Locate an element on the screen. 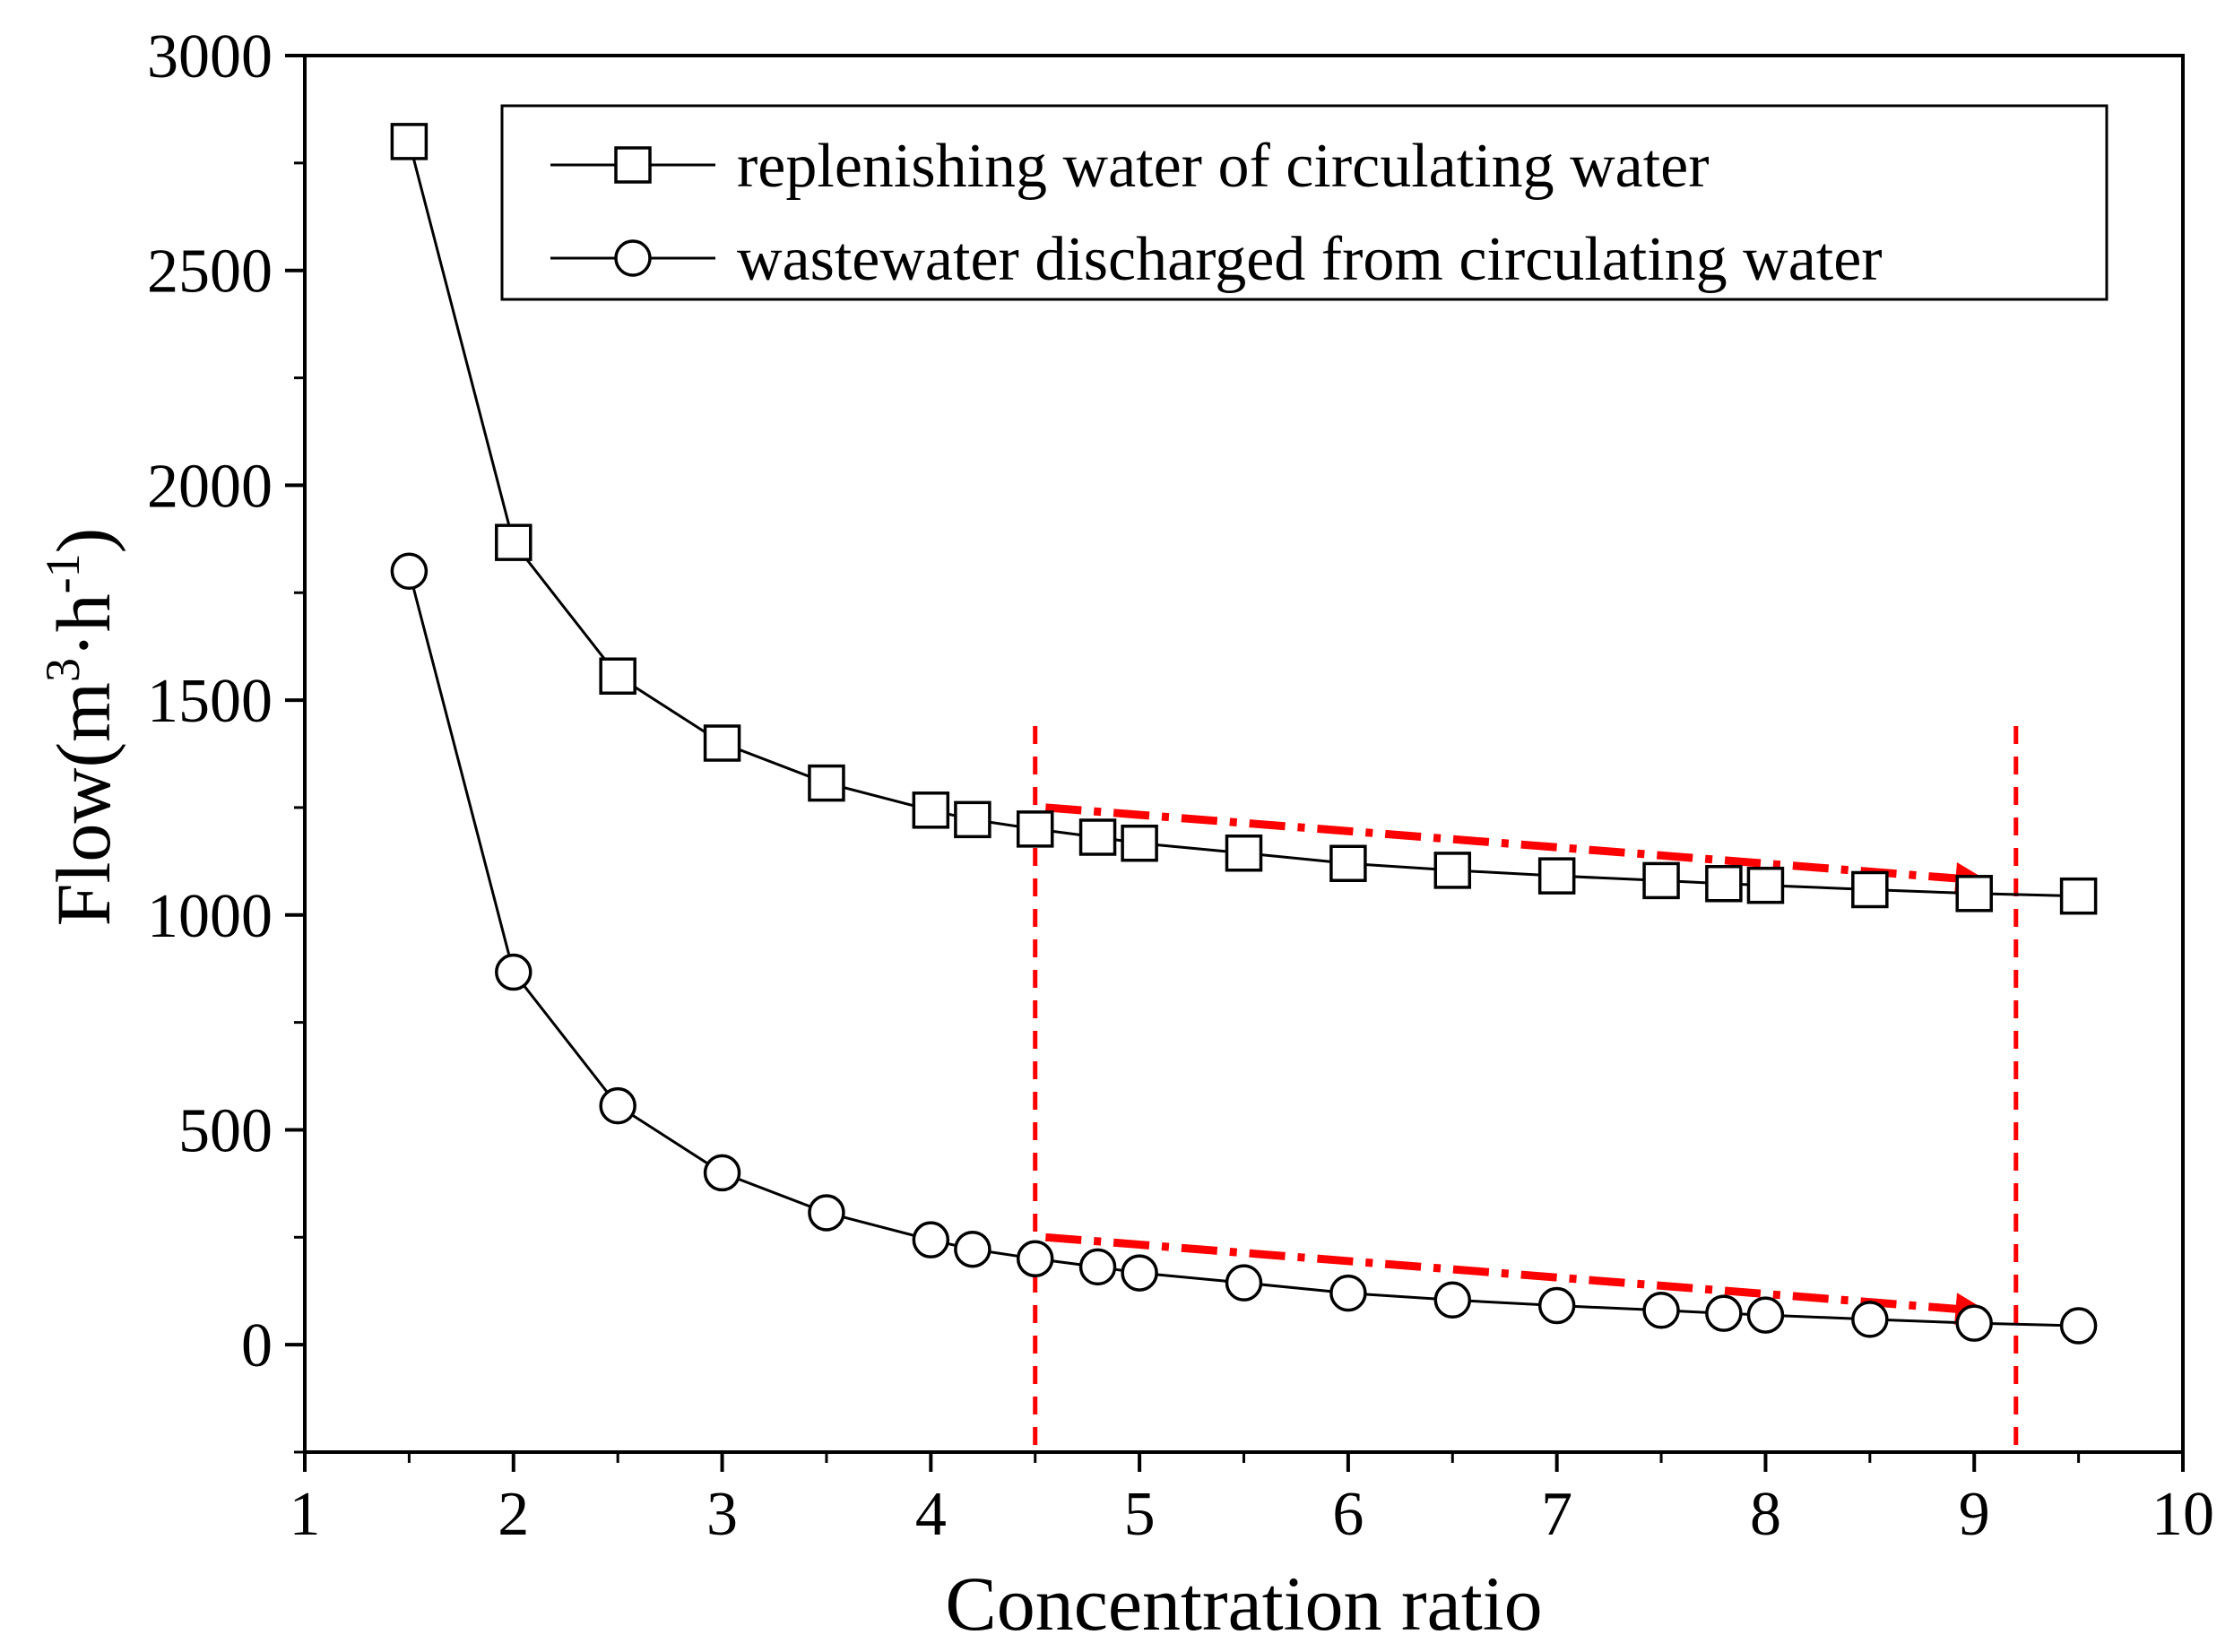 The image size is (2234, 1652). legend-box is located at coordinates (1304, 202).